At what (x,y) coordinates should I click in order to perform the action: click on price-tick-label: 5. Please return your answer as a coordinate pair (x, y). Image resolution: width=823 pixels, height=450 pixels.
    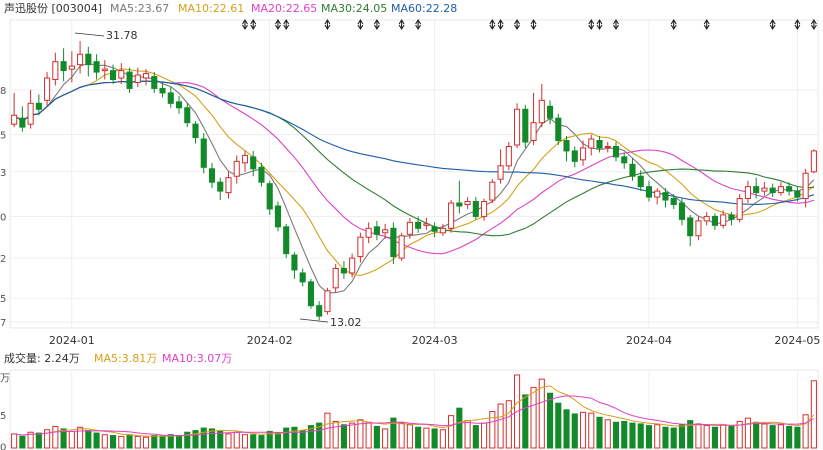
    Looking at the image, I should click on (3, 136).